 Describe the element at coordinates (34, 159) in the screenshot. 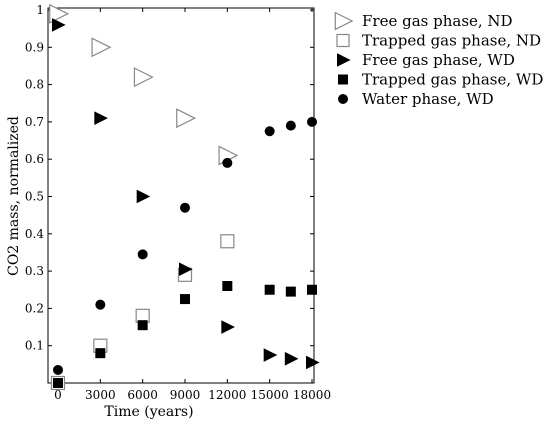

I see `y-tick-label: 0.6` at that location.